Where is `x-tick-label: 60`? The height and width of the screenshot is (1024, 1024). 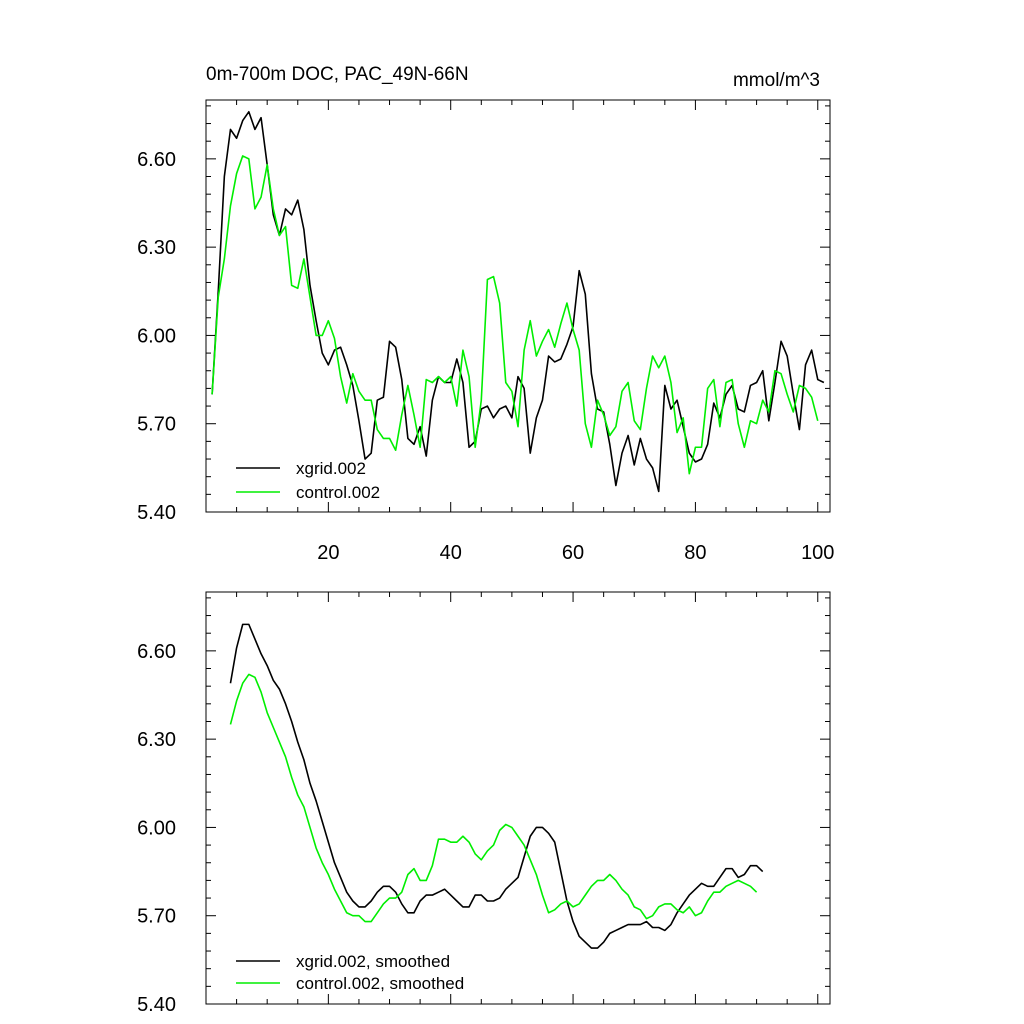 x-tick-label: 60 is located at coordinates (573, 553).